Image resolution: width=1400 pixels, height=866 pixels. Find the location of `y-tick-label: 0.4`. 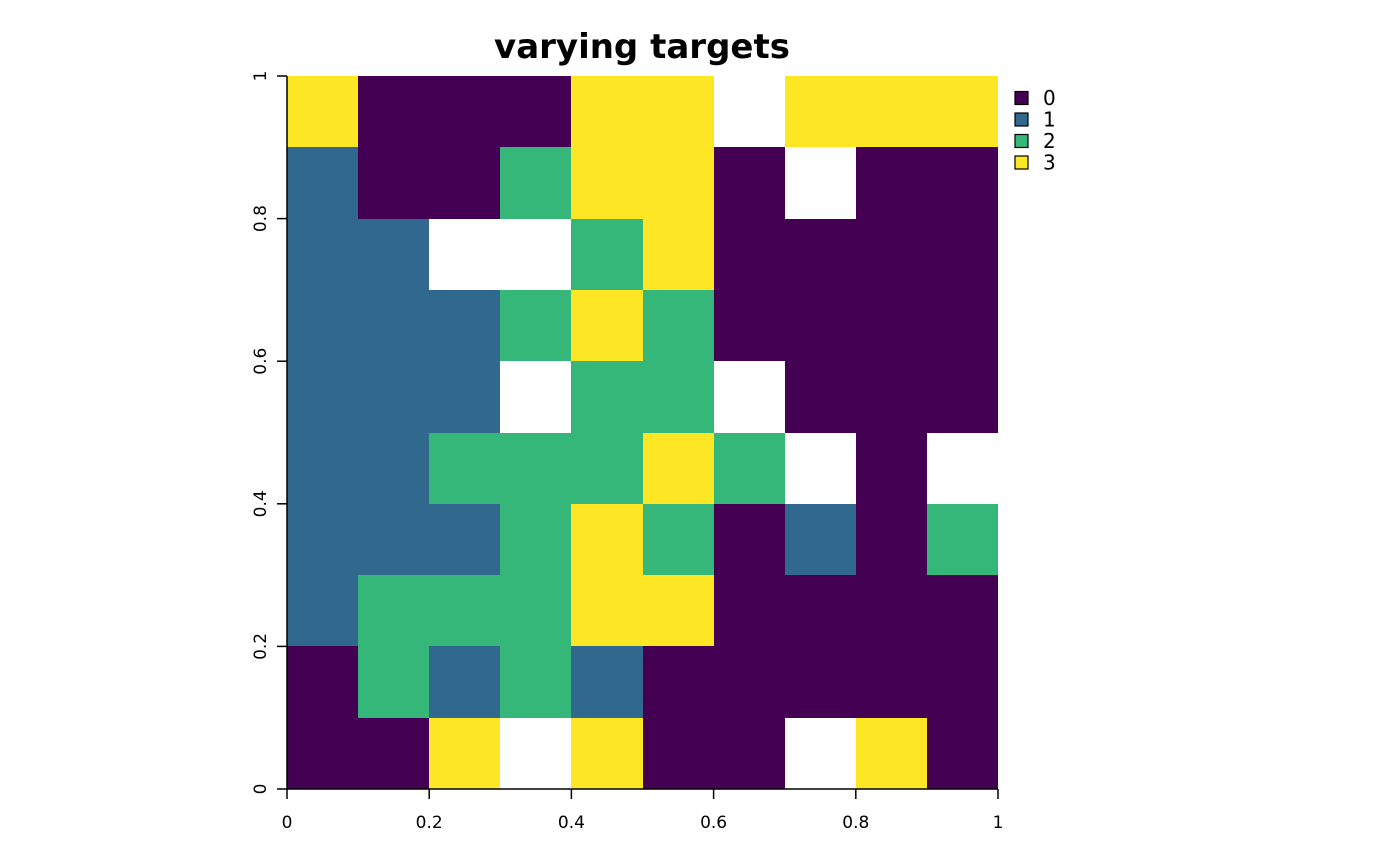

y-tick-label: 0.4 is located at coordinates (261, 503).